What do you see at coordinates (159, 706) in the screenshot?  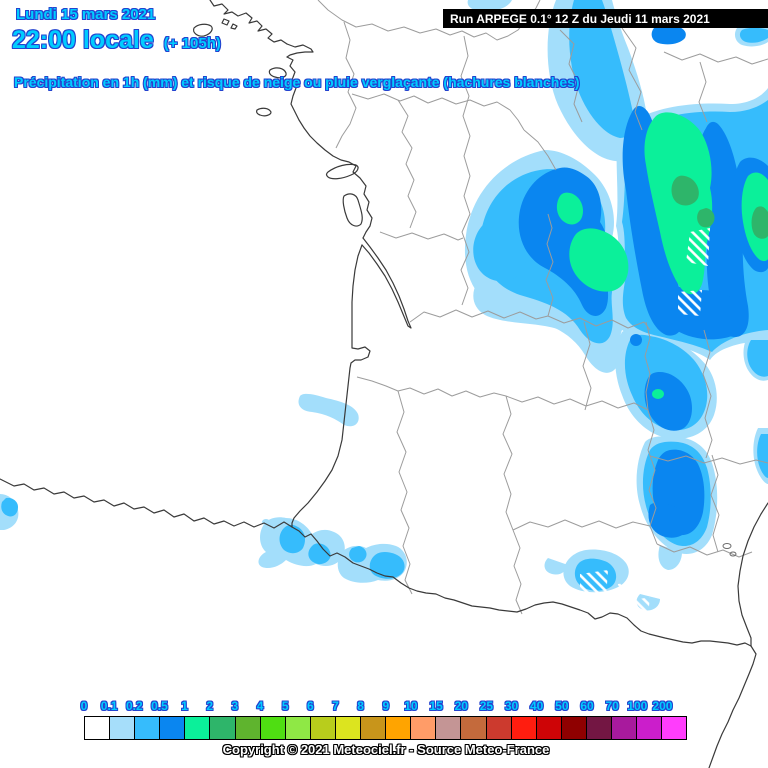 I see `legend-tick-label: 0.5` at bounding box center [159, 706].